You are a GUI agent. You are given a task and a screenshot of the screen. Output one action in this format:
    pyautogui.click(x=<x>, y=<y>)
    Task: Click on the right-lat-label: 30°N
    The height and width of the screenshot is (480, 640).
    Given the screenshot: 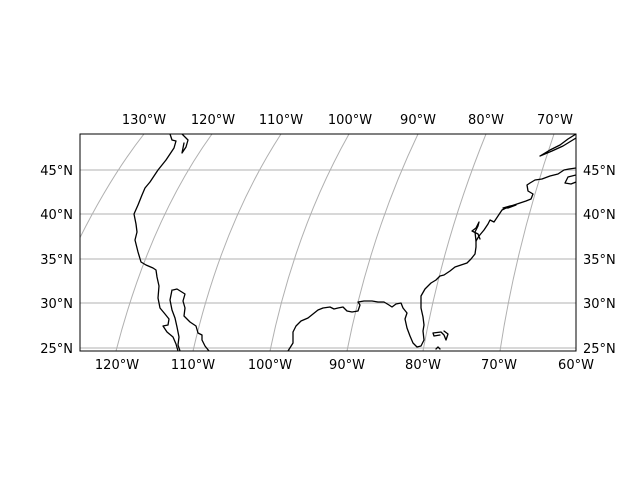 What is the action you would take?
    pyautogui.click(x=599, y=304)
    